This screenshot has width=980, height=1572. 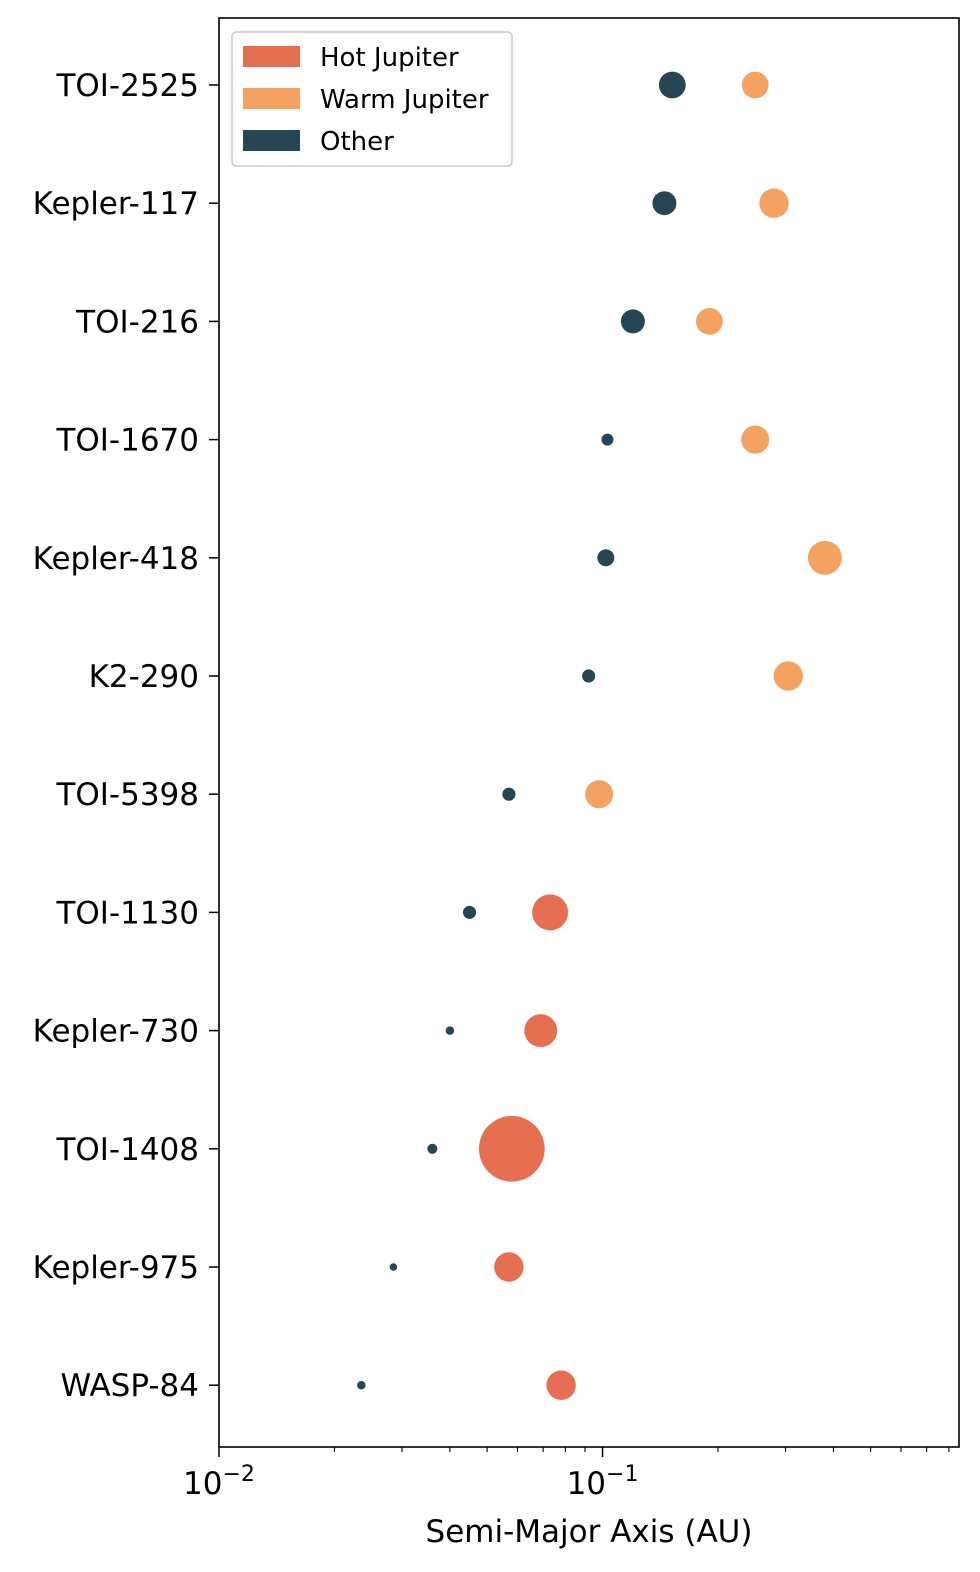 I want to click on y-tick-label: TOI-216, so click(x=137, y=322).